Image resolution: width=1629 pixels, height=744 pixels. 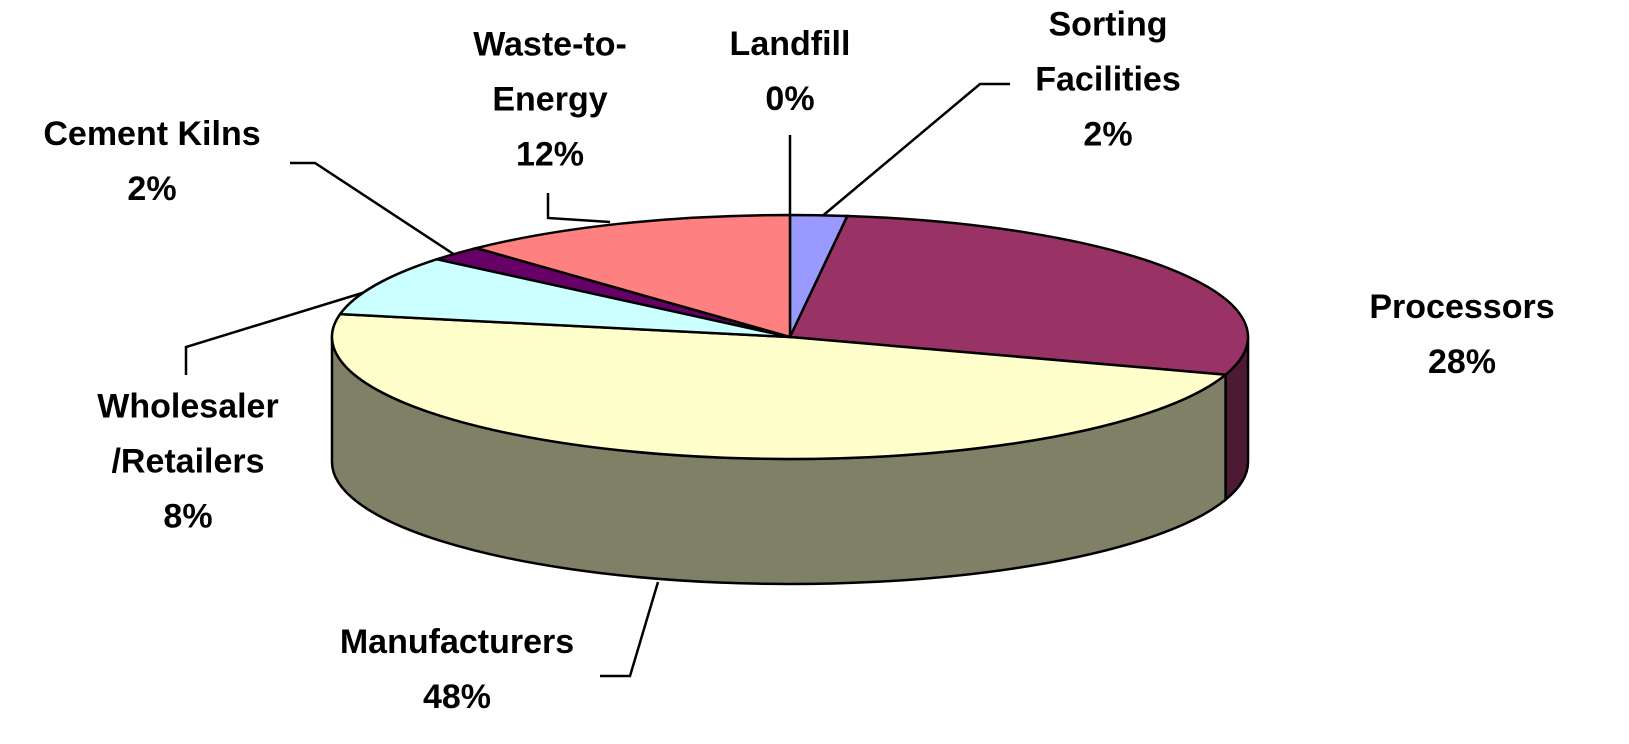 I want to click on category-label: Waste-to- Energy, so click(x=550, y=72).